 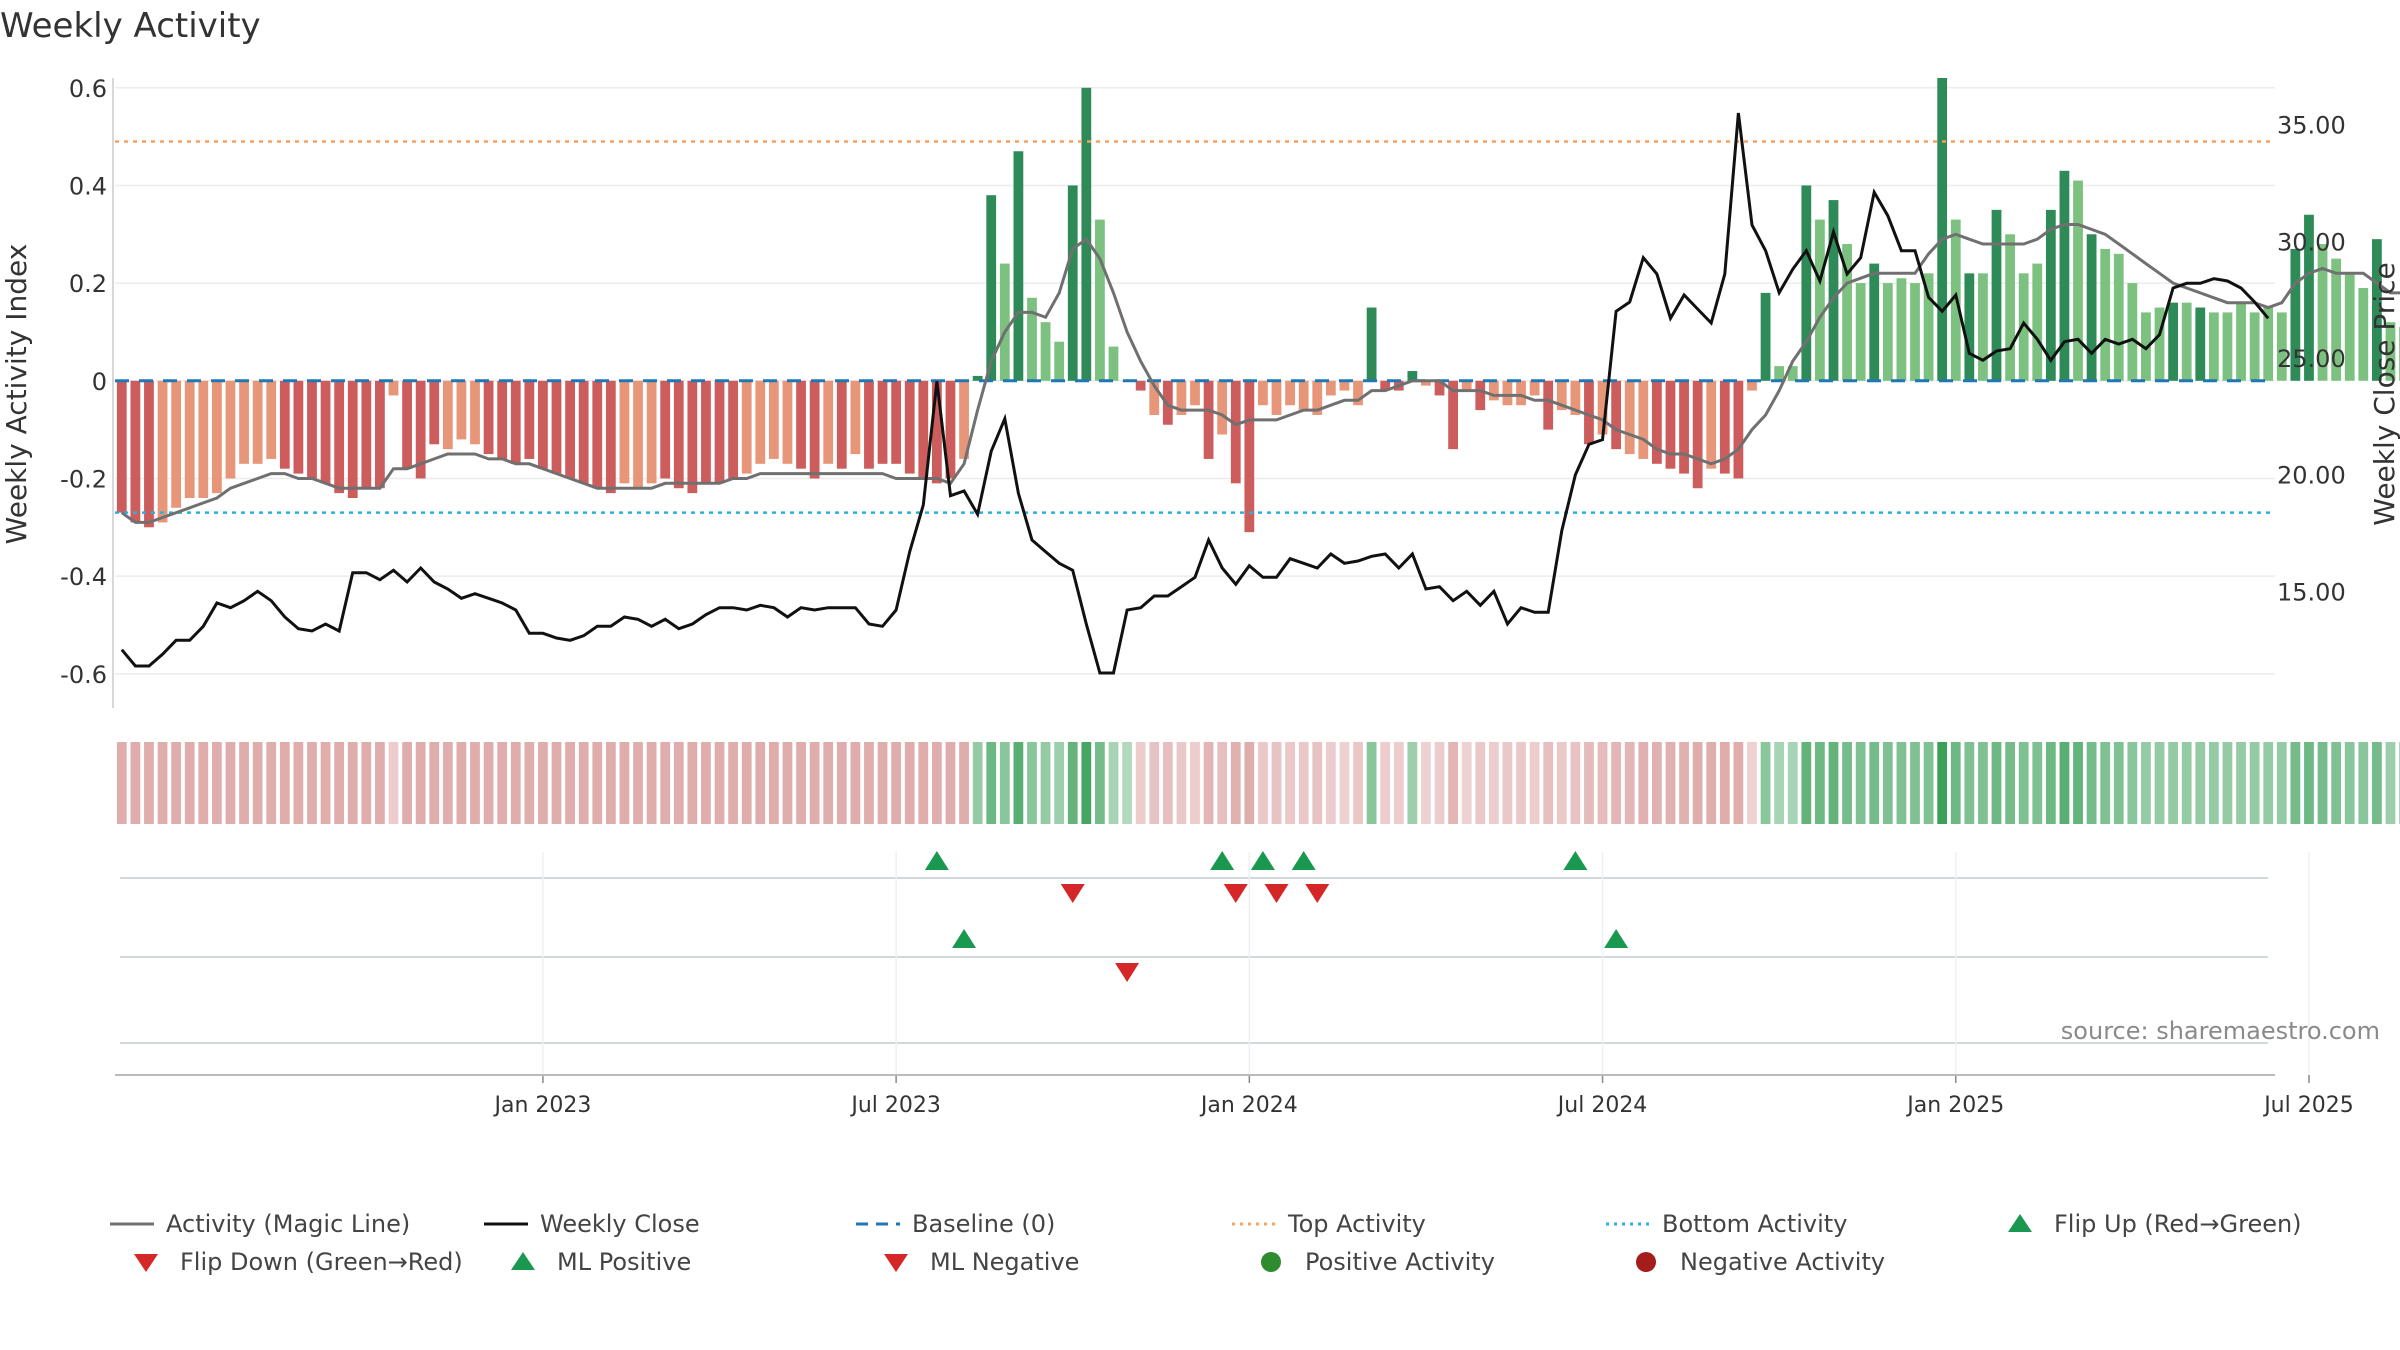 I want to click on legend-item: Flip Down (Green→Red), so click(x=293, y=1262).